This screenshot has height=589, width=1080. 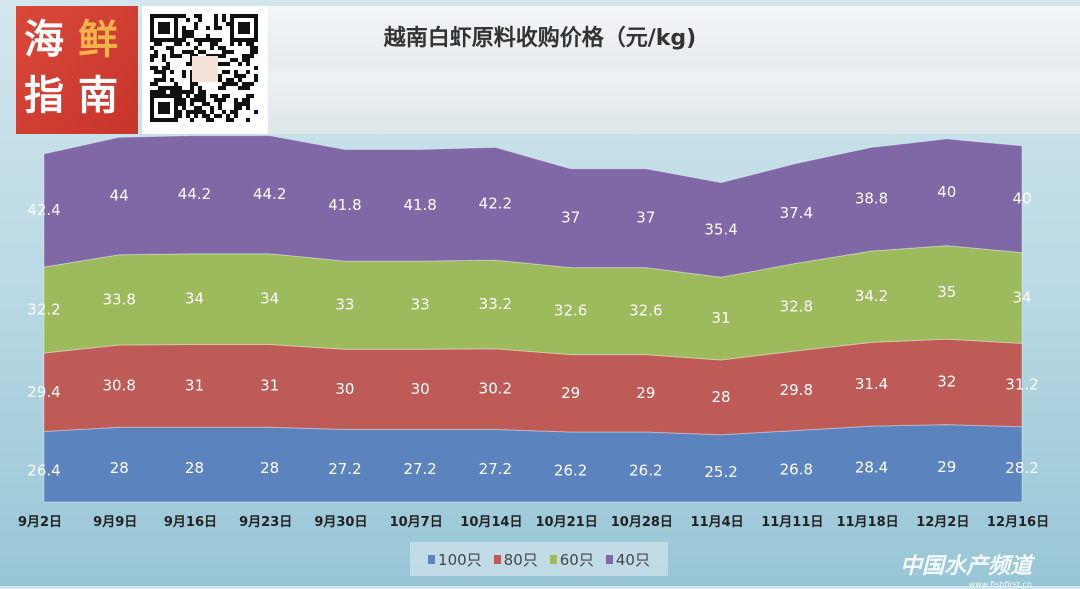 I want to click on qr-code, so click(x=205, y=70).